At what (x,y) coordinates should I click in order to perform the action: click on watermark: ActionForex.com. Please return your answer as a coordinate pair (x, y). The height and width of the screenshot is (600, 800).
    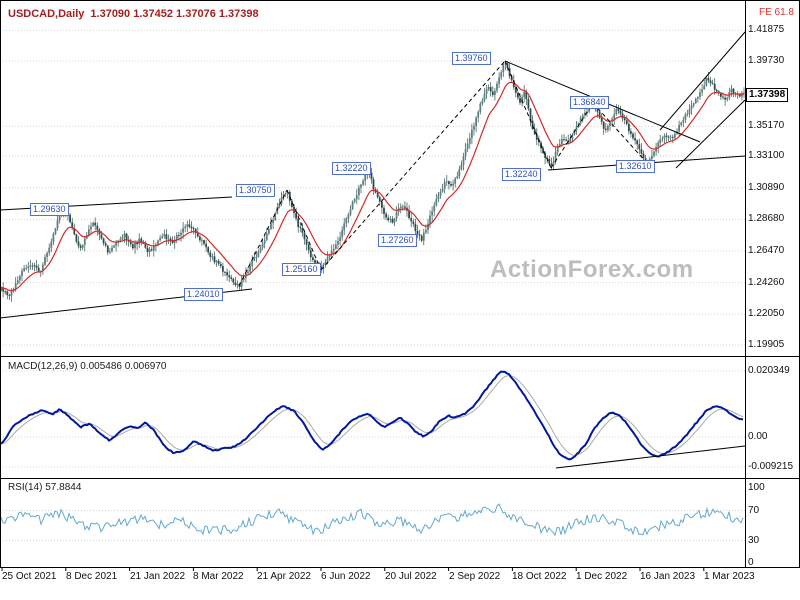
    Looking at the image, I should click on (592, 269).